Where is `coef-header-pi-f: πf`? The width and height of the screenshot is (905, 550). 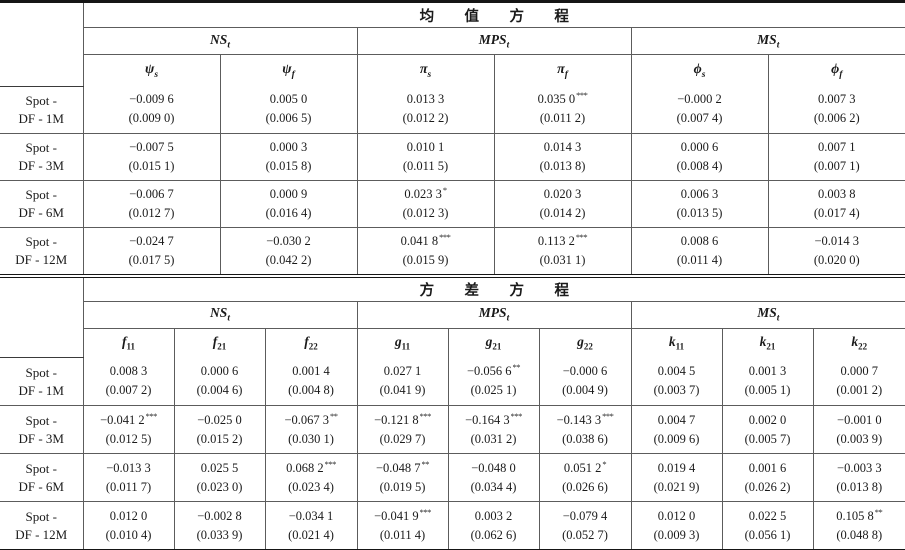
coef-header-pi-f: πf is located at coordinates (563, 70).